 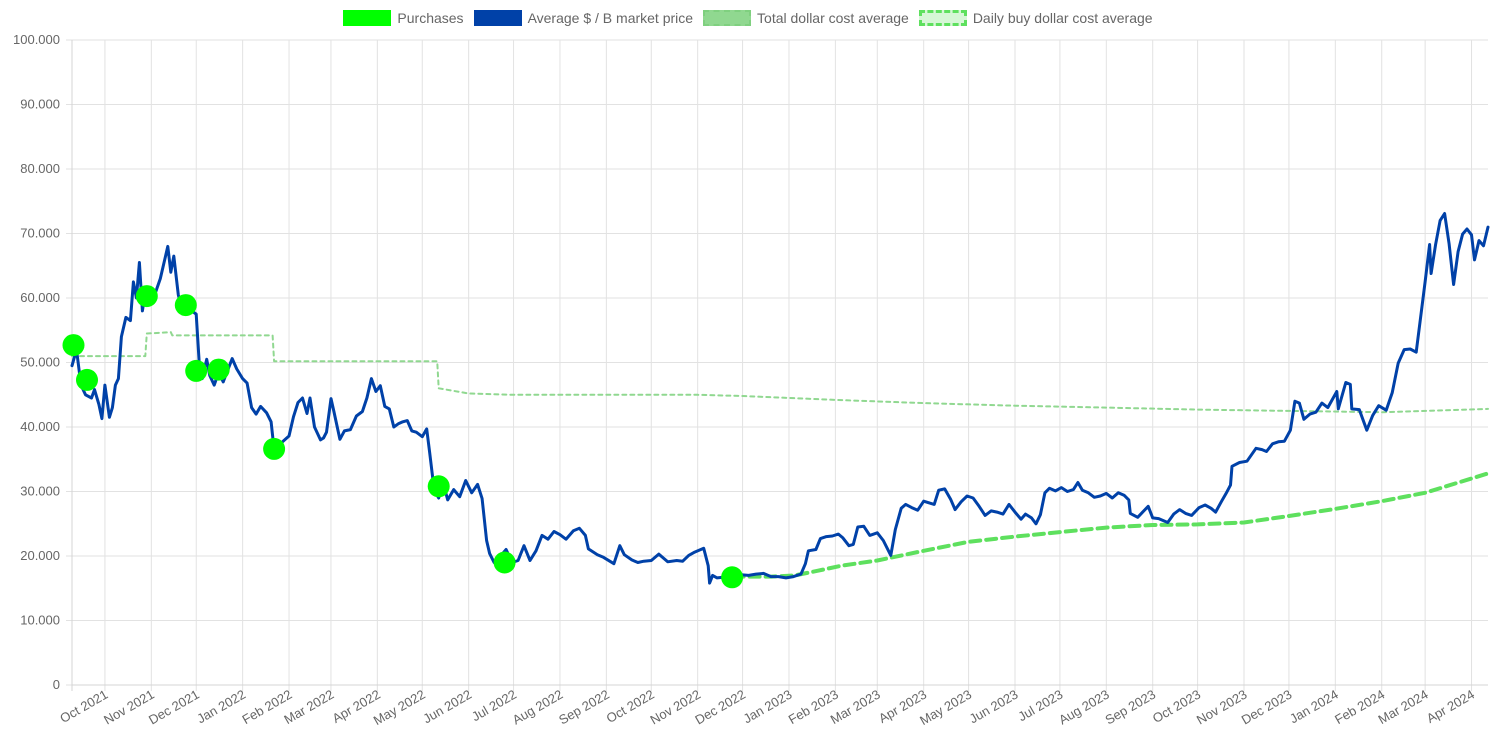 I want to click on x-tick-label: Jan 2024, so click(x=1314, y=707).